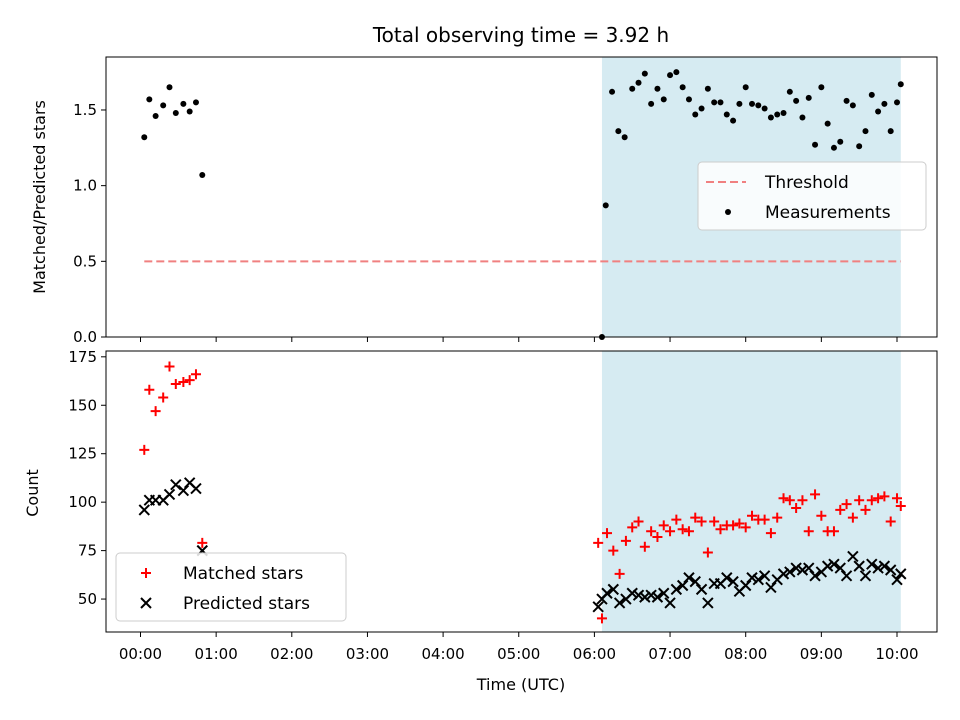  What do you see at coordinates (812, 196) in the screenshot?
I see `top-legend-box` at bounding box center [812, 196].